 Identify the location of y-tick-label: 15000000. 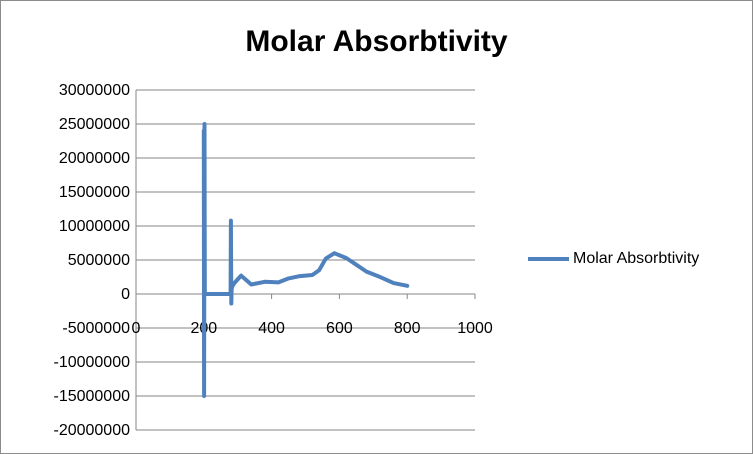
(94, 192).